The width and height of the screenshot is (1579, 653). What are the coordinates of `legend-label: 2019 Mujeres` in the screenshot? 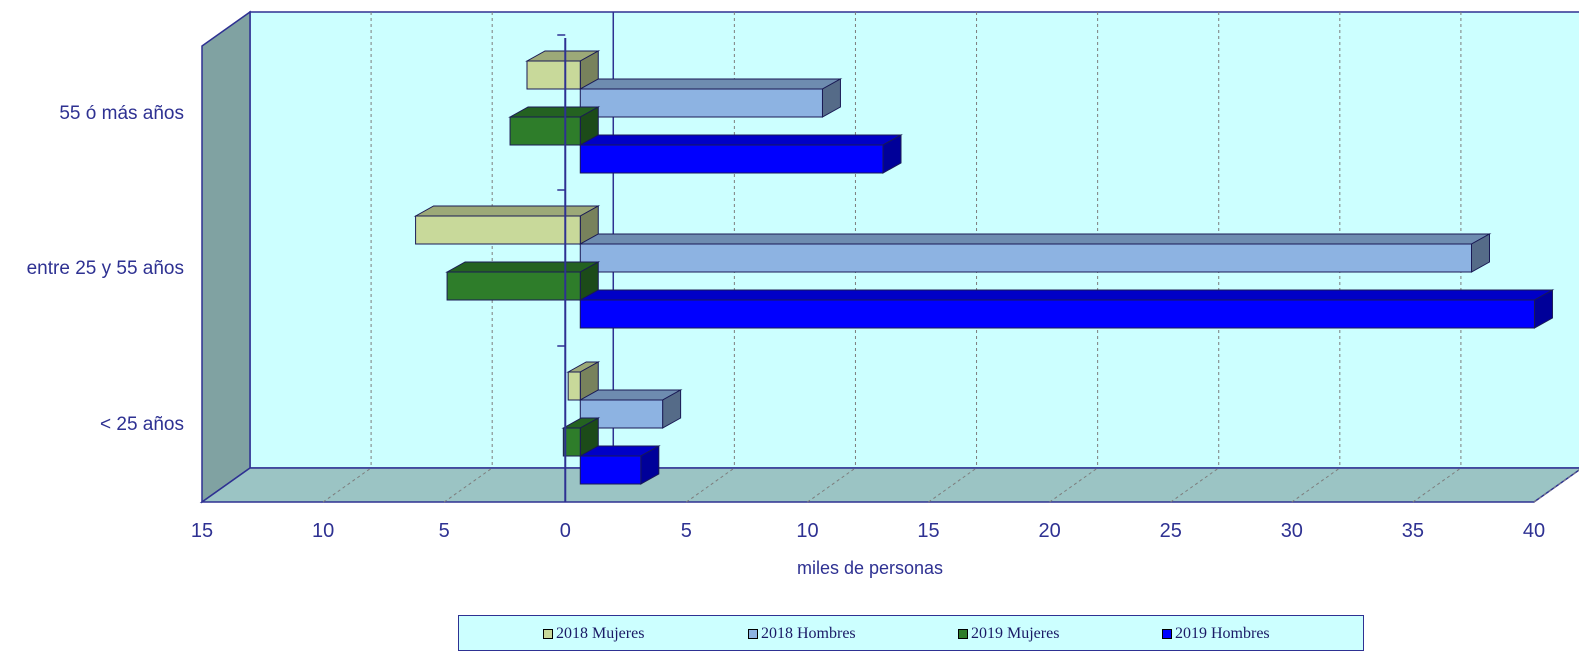 It's located at (1015, 633).